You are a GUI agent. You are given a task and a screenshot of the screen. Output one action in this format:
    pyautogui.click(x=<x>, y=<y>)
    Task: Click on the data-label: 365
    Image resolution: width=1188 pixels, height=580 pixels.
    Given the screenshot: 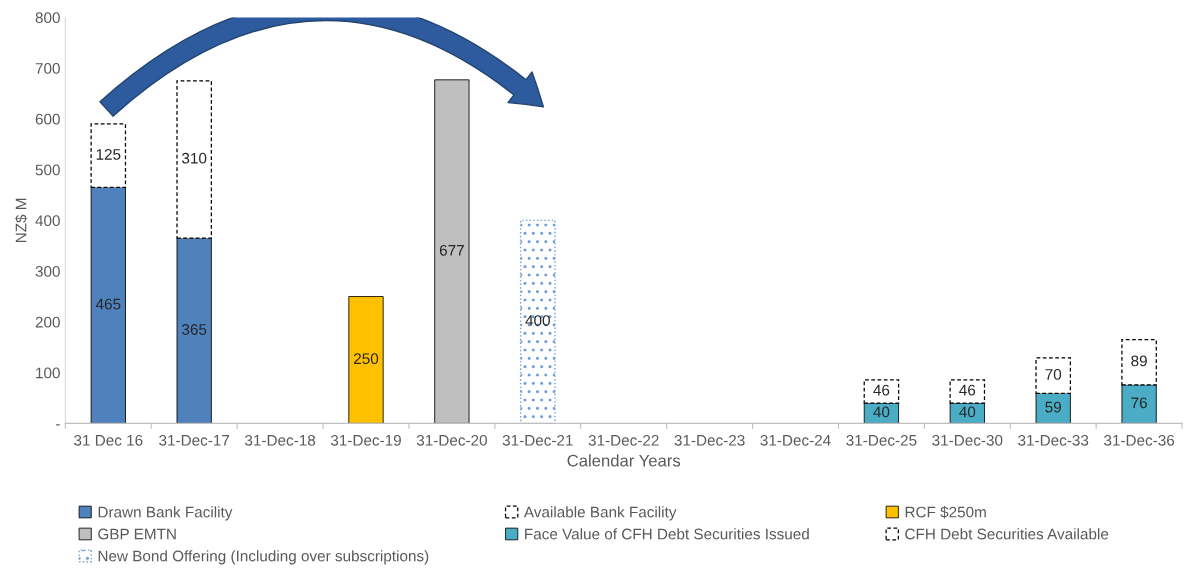 What is the action you would take?
    pyautogui.click(x=194, y=329)
    